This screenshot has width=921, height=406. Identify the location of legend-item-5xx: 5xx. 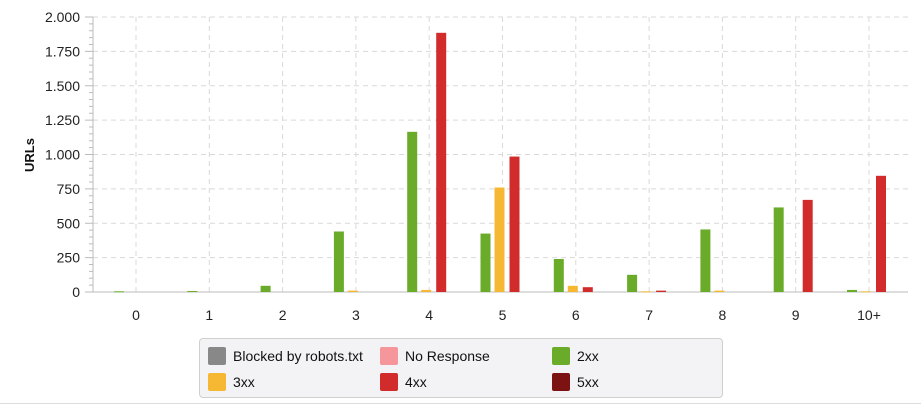
(575, 382).